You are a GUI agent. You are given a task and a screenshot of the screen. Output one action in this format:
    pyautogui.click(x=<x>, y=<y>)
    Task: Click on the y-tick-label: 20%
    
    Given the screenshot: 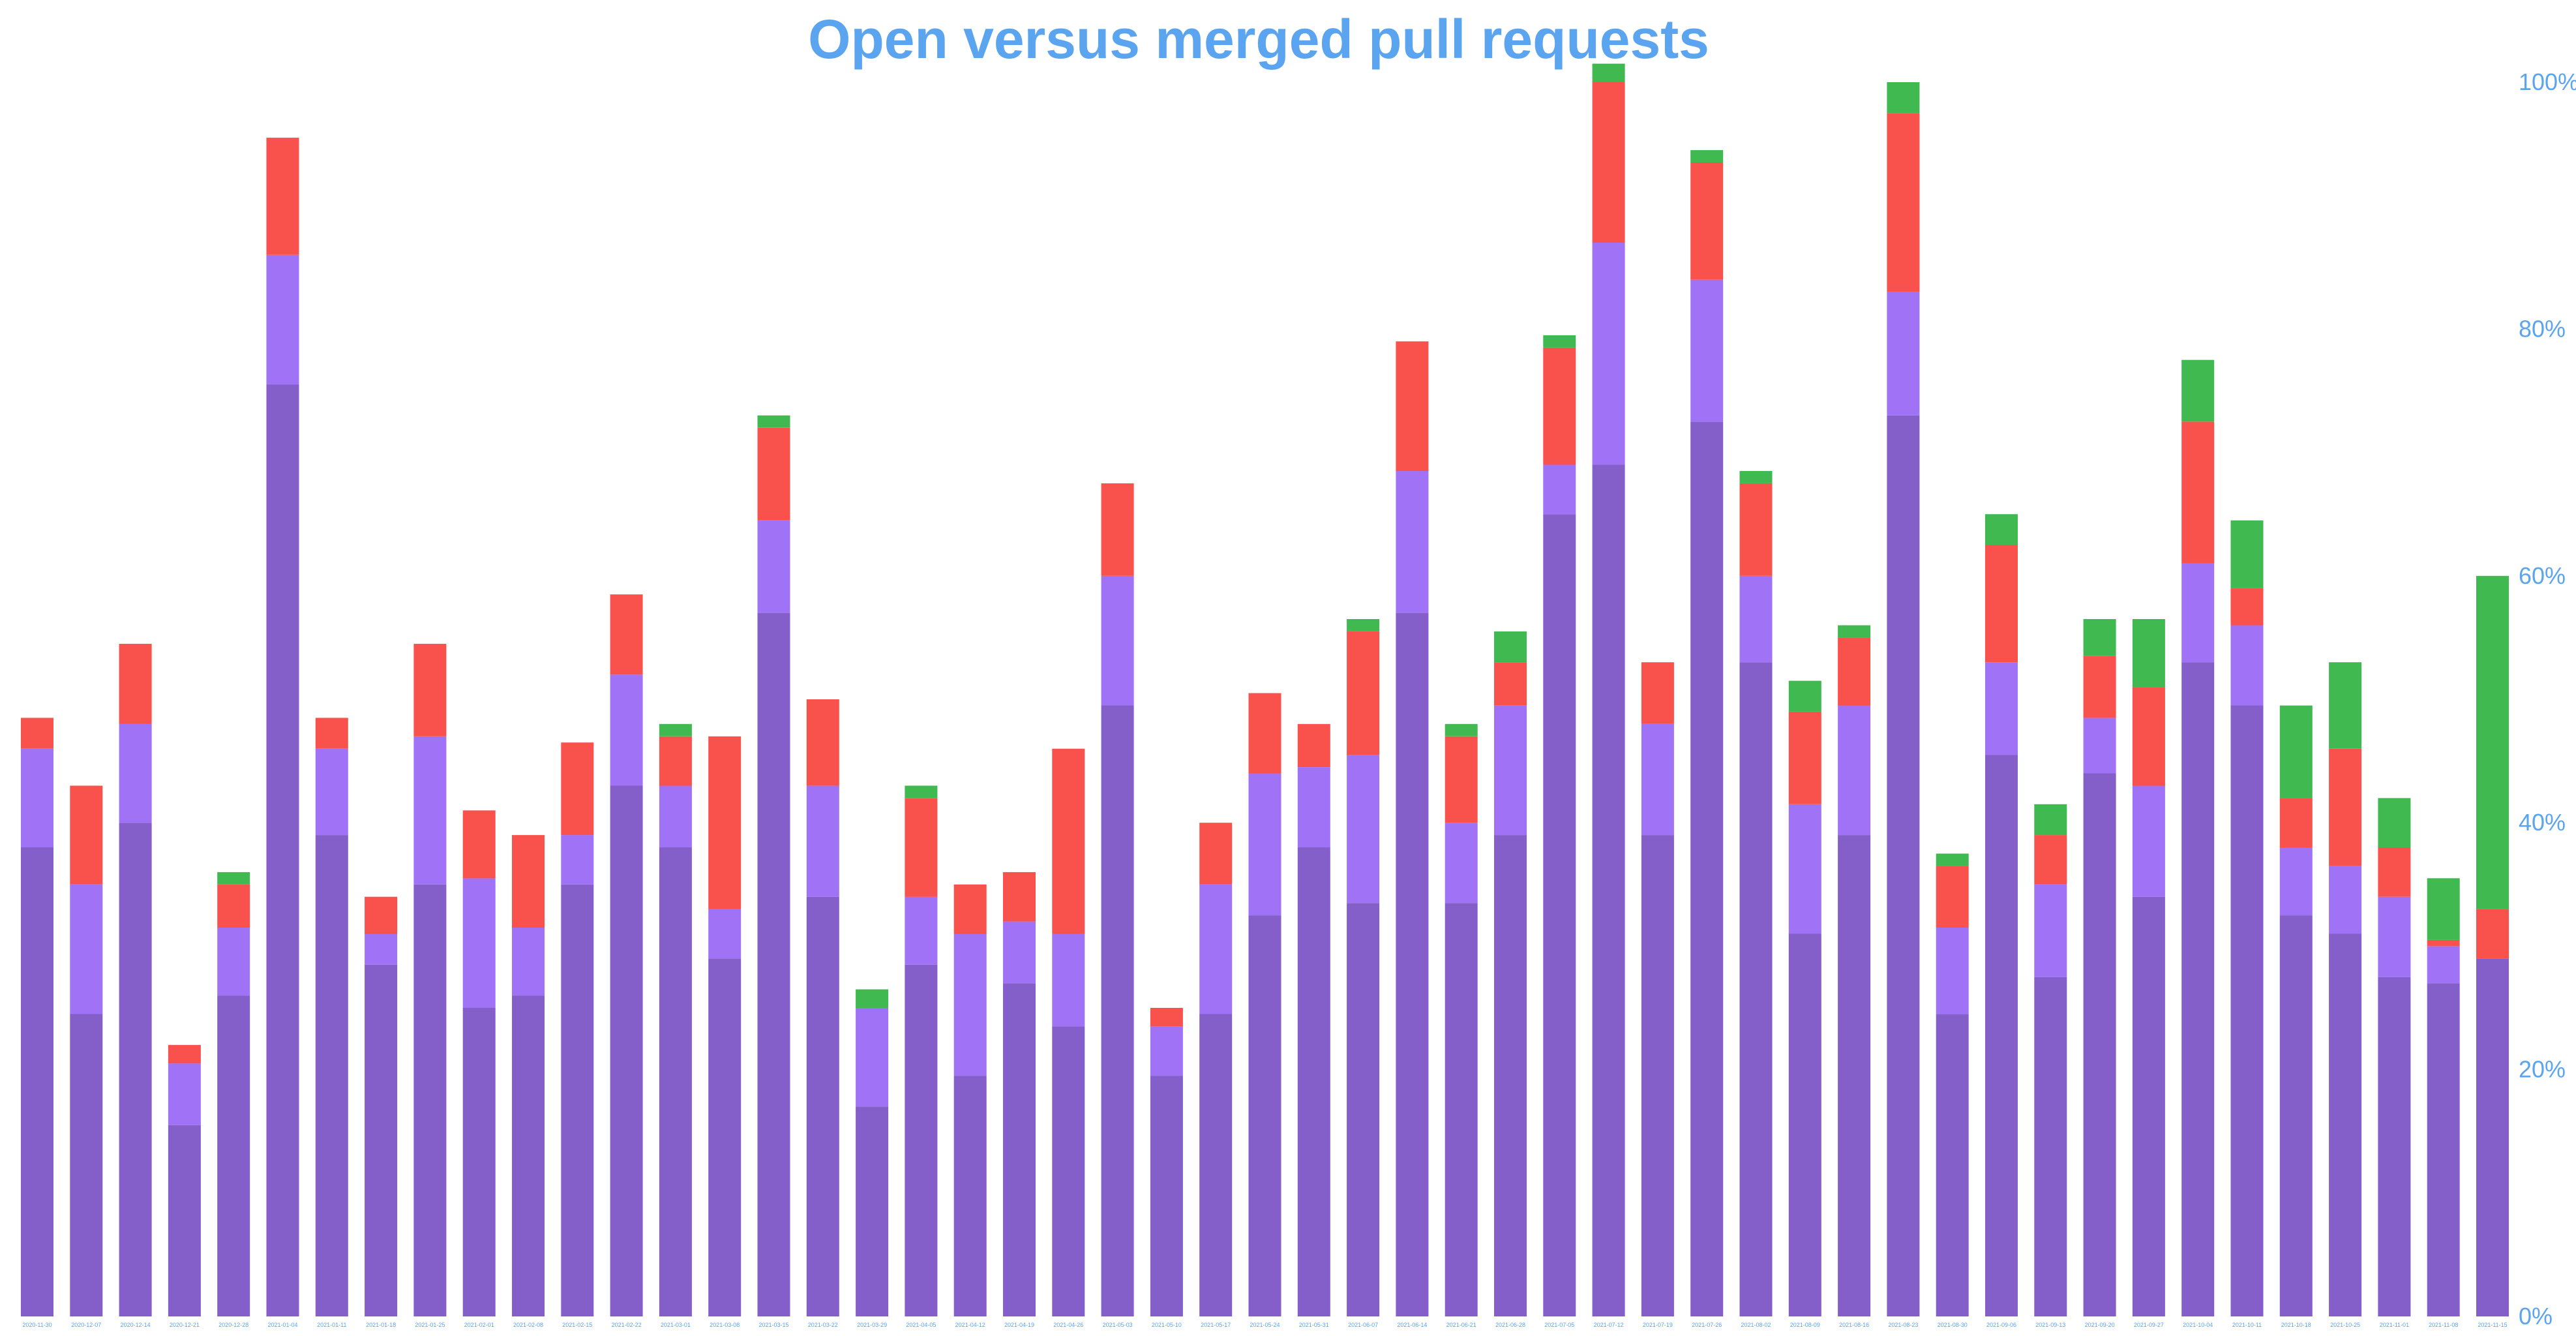 What is the action you would take?
    pyautogui.click(x=2542, y=1069)
    